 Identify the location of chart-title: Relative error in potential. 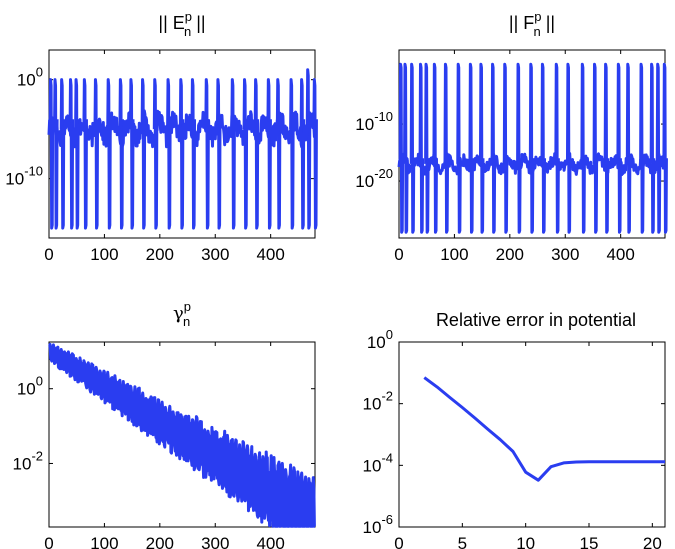
(536, 320).